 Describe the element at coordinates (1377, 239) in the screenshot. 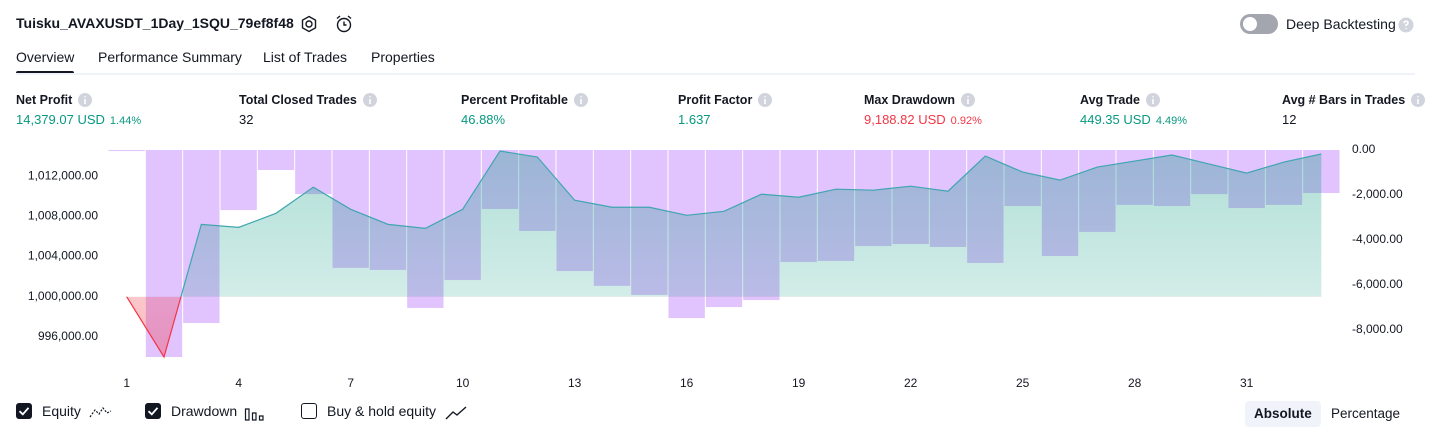

I see `y2-tick-label: -4,000.00` at that location.